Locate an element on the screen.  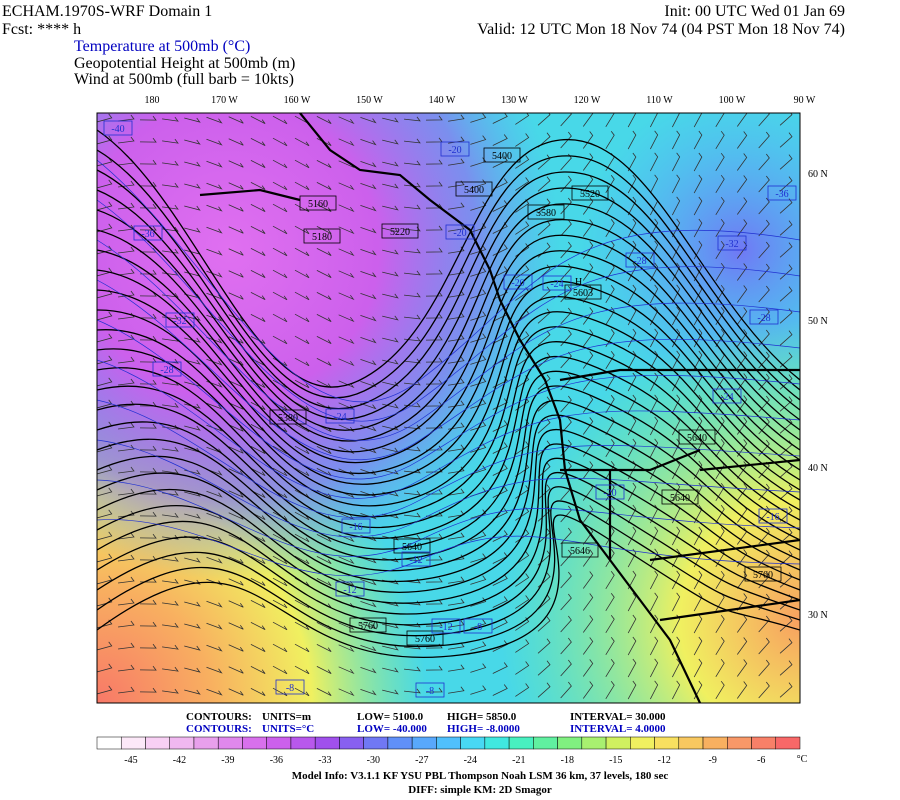
temp-label: -12 is located at coordinates (445, 627).